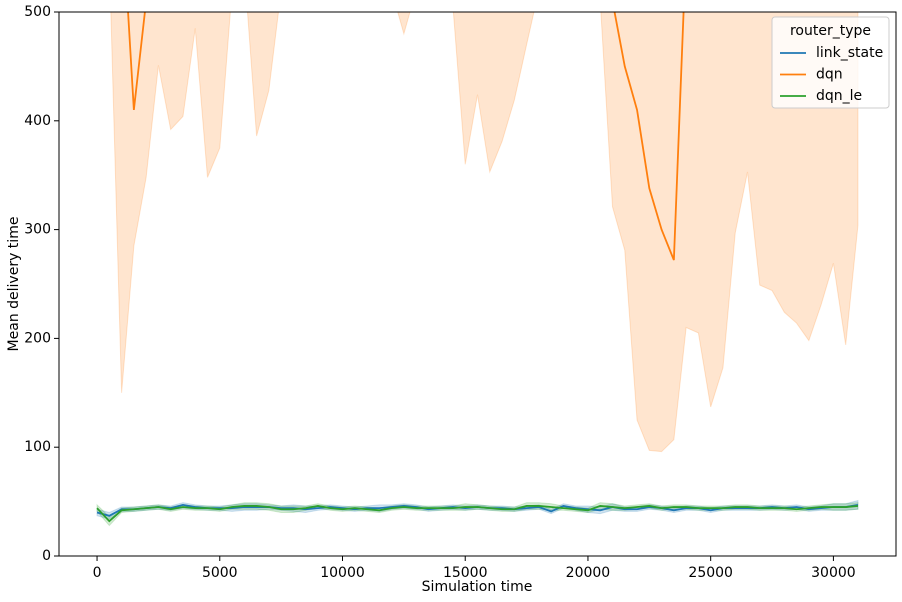 Image resolution: width=902 pixels, height=602 pixels. Describe the element at coordinates (37, 12) in the screenshot. I see `y-tick-label: 500` at that location.